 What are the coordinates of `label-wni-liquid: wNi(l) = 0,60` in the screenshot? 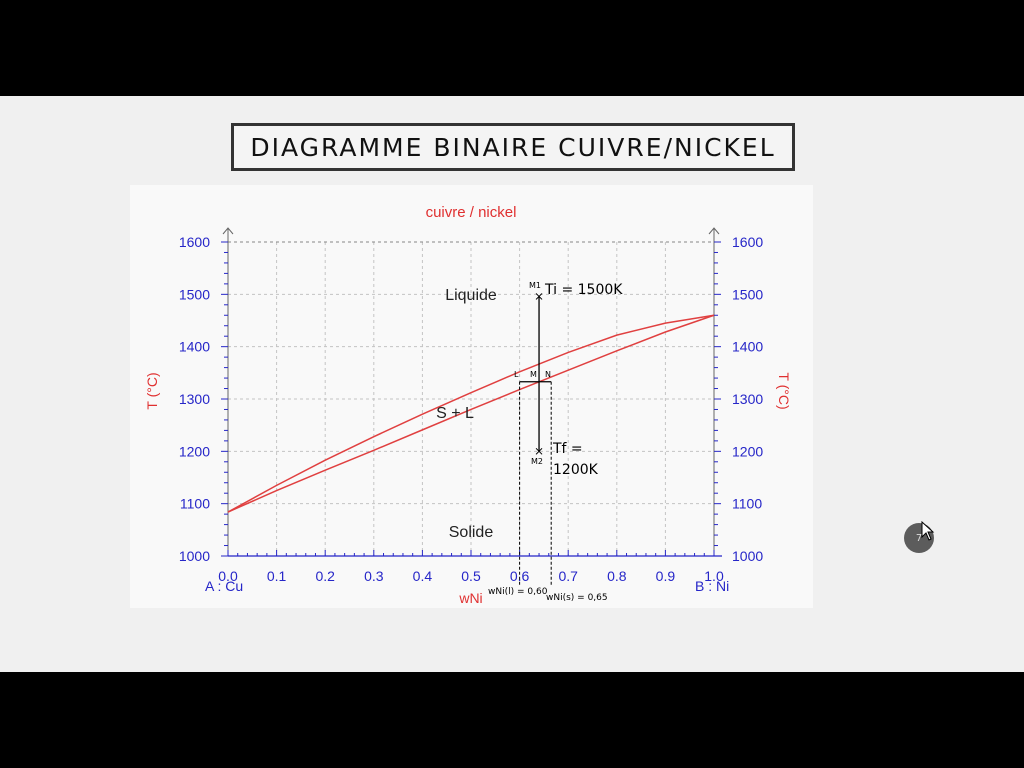 It's located at (518, 592).